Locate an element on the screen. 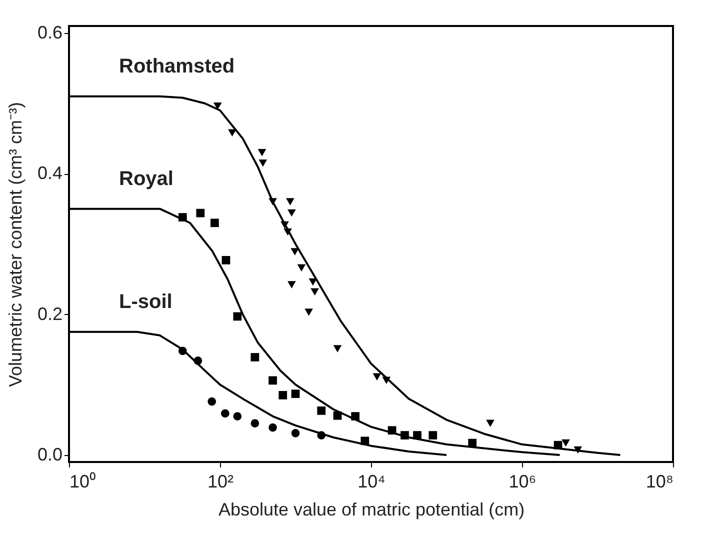 This screenshot has height=547, width=725. y-tick-label: 0.0 is located at coordinates (49, 454).